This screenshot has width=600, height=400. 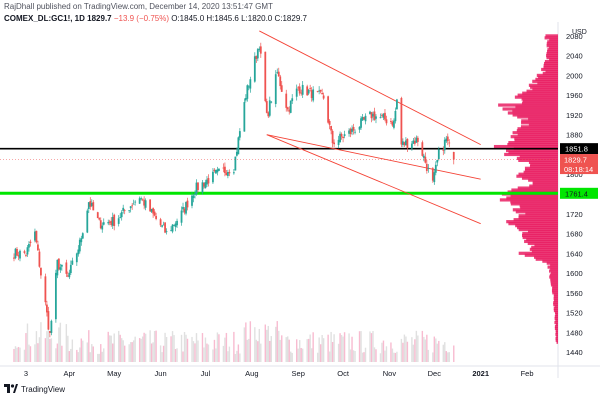 What do you see at coordinates (574, 293) in the screenshot?
I see `y-tick-label: 1560` at bounding box center [574, 293].